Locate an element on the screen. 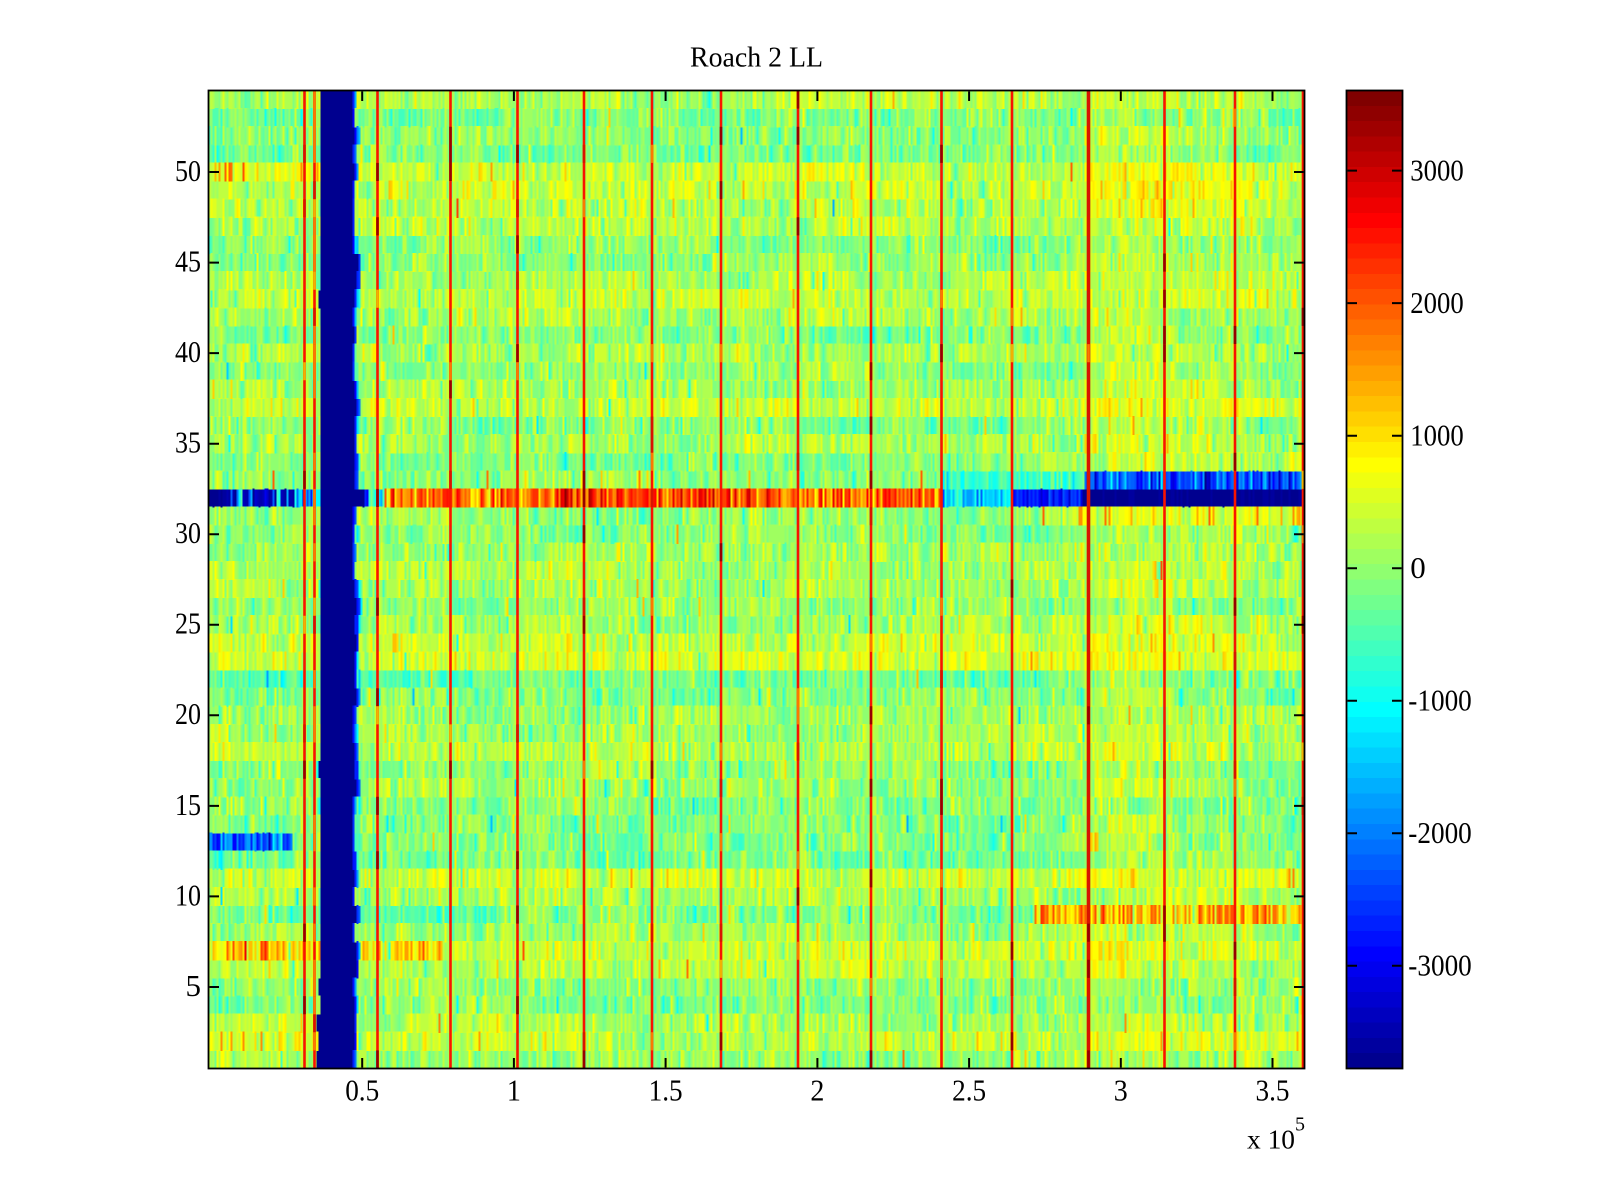 The height and width of the screenshot is (1200, 1600). svg-text: 50 is located at coordinates (188, 170).